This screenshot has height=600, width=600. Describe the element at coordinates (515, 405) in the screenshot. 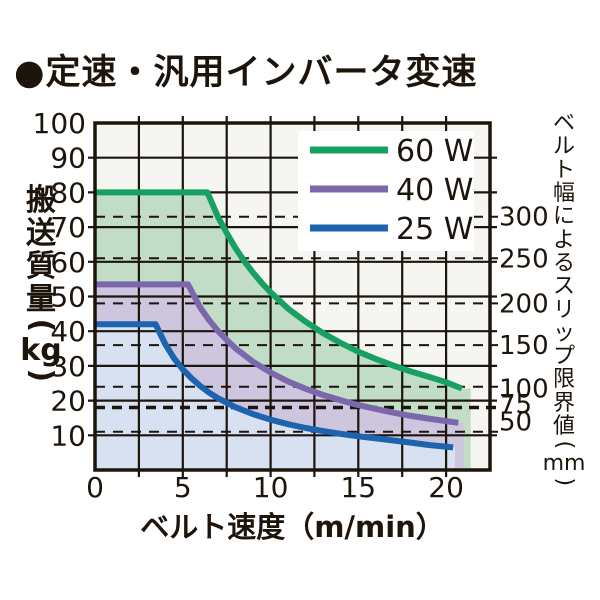

I see `svg-text: 75` at that location.